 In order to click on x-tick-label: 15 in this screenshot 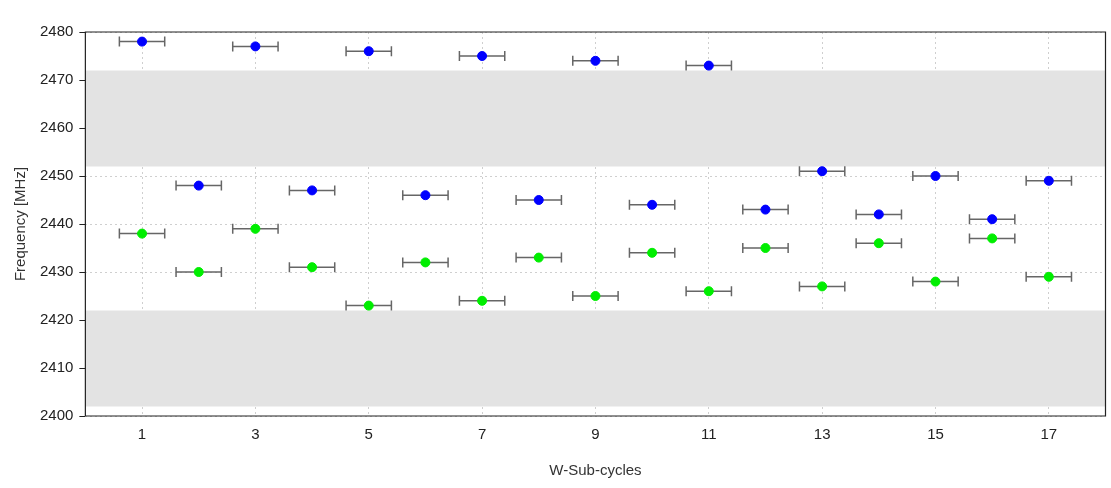, I will do `click(935, 434)`.